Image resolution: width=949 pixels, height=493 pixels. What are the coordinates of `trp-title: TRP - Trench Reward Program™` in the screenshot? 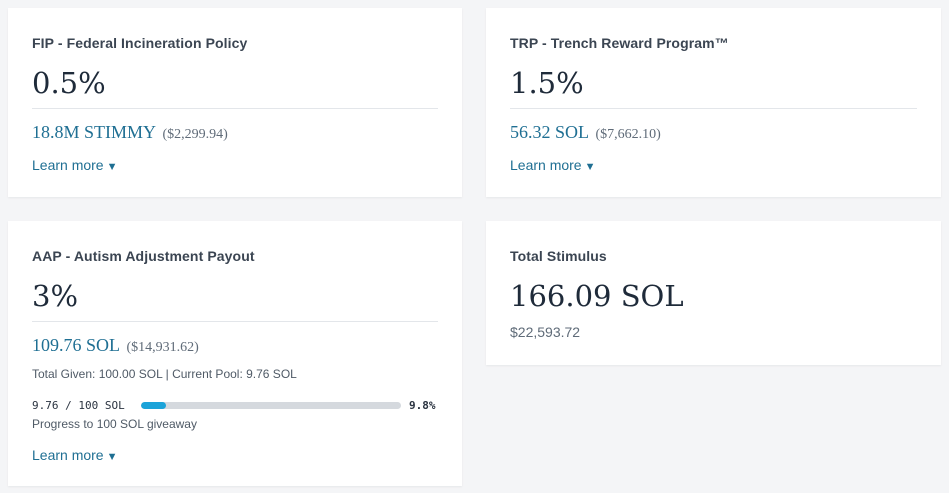 It's located at (619, 43).